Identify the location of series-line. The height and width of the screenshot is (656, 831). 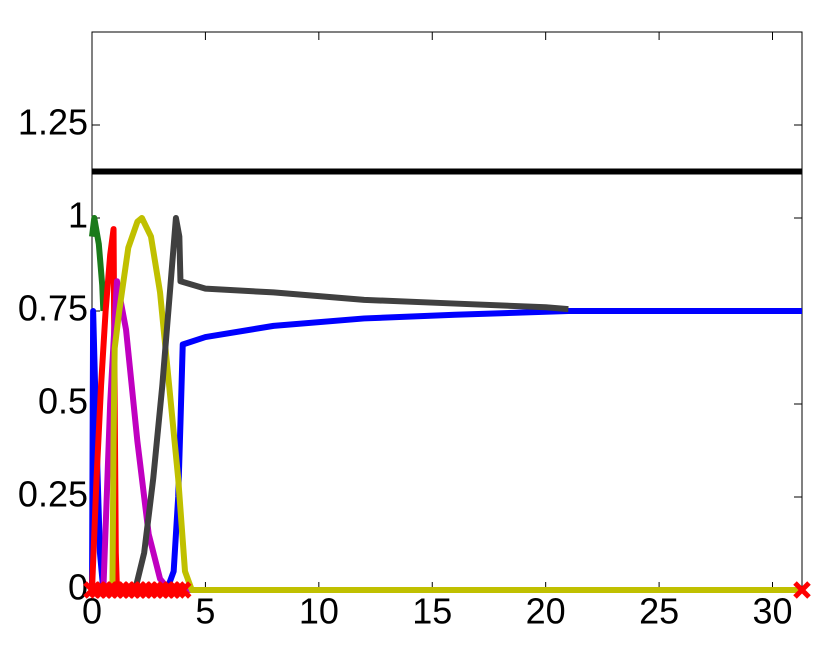
(98, 263).